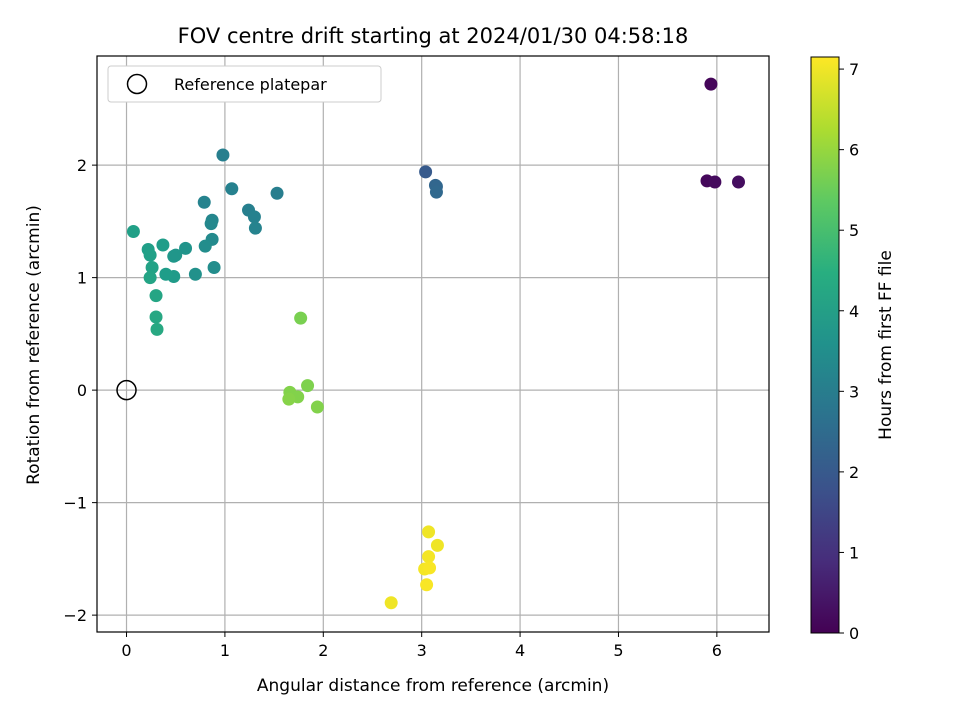 The height and width of the screenshot is (720, 960). What do you see at coordinates (82, 165) in the screenshot?
I see `y-tick-label: 2` at bounding box center [82, 165].